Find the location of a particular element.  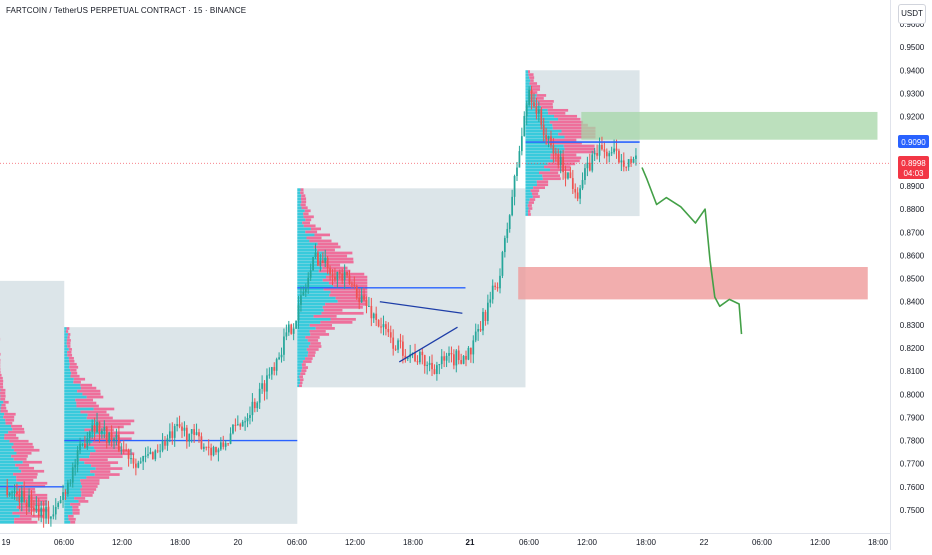

line-price-label: 0.9090 is located at coordinates (913, 142).